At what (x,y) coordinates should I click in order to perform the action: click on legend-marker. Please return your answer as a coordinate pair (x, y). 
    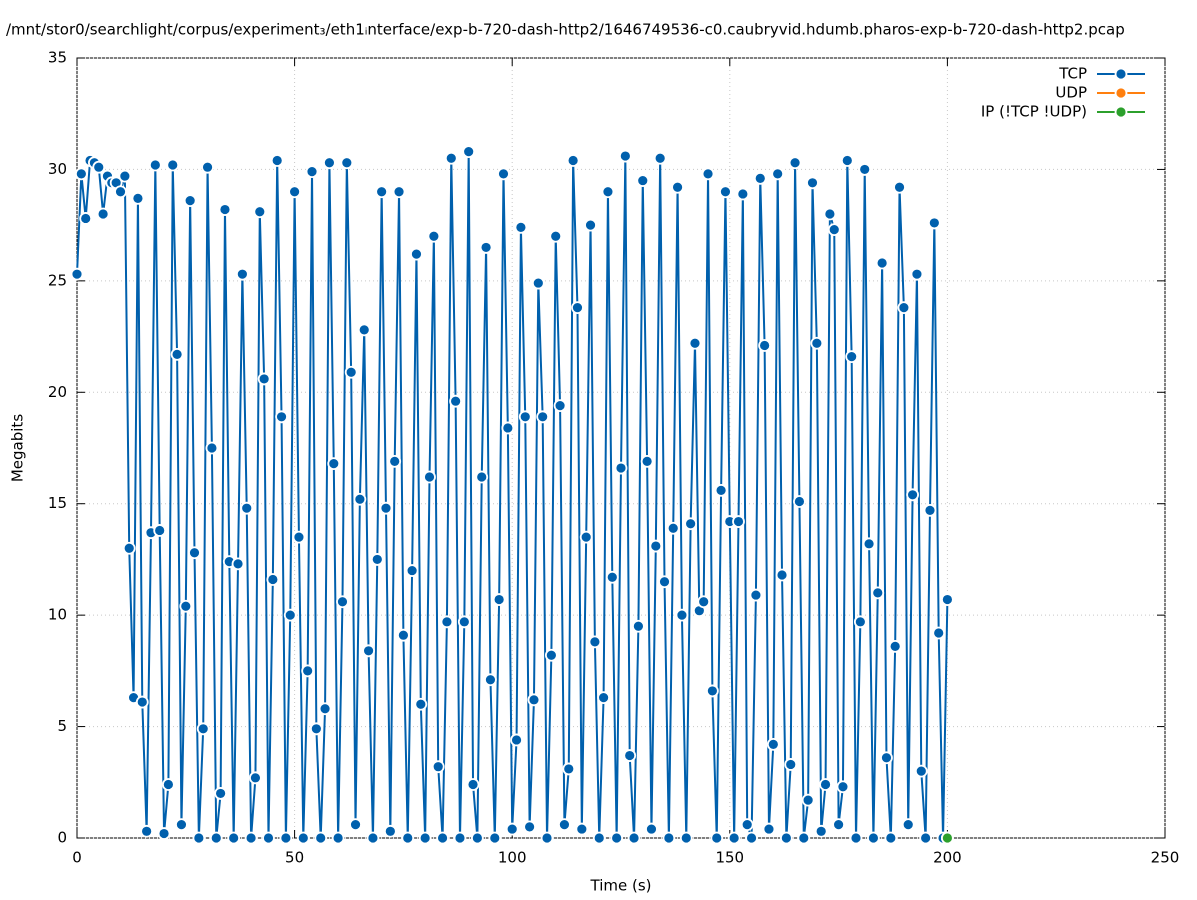
    Looking at the image, I should click on (1121, 93).